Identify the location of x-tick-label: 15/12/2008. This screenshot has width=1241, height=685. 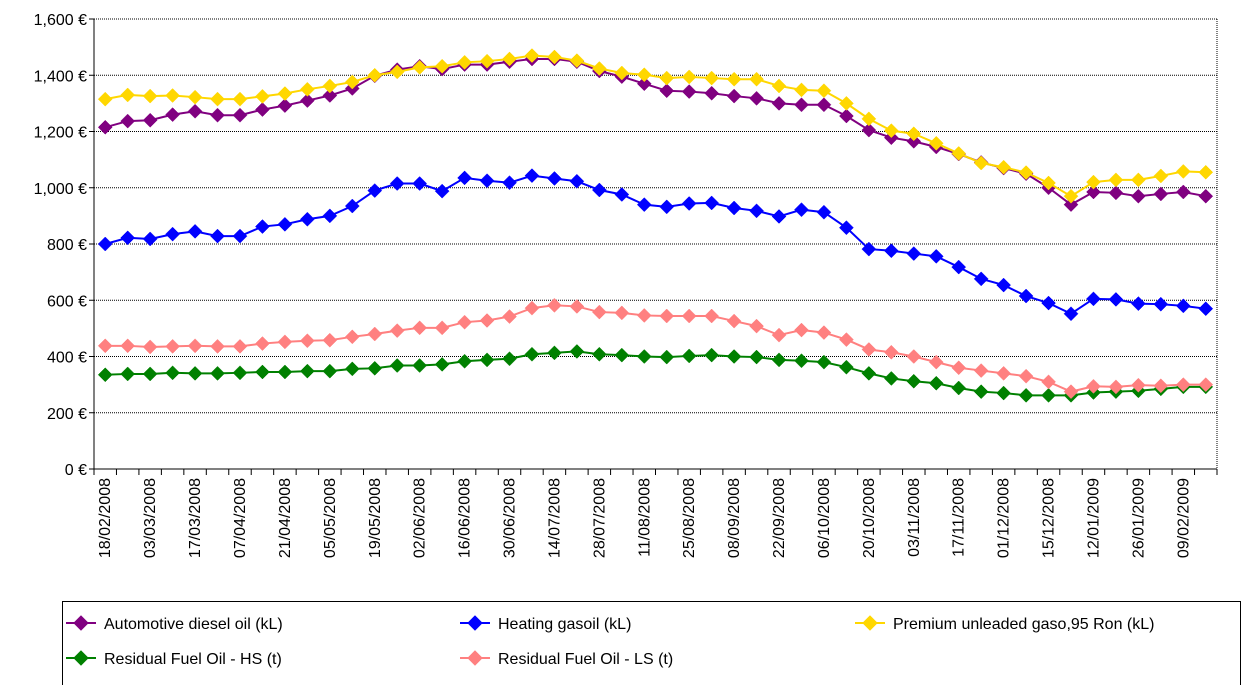
(1049, 518).